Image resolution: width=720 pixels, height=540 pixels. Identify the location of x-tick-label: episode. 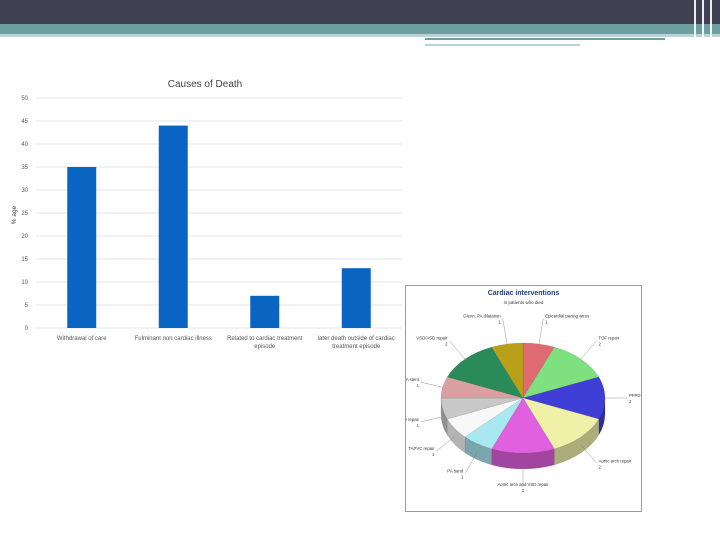
(265, 347).